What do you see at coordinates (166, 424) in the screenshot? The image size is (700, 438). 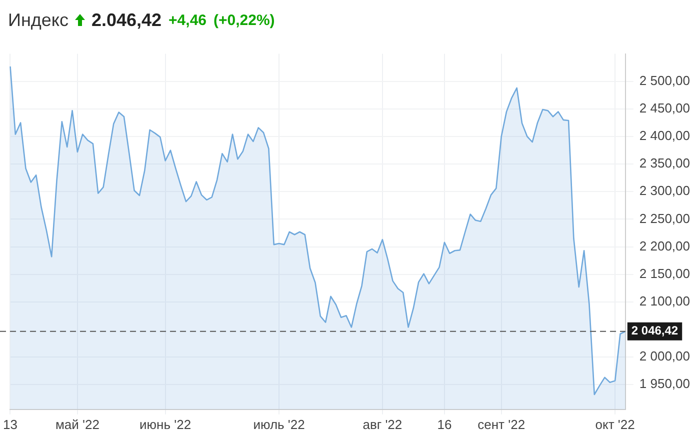 I see `x-tick-label: июнь '22` at bounding box center [166, 424].